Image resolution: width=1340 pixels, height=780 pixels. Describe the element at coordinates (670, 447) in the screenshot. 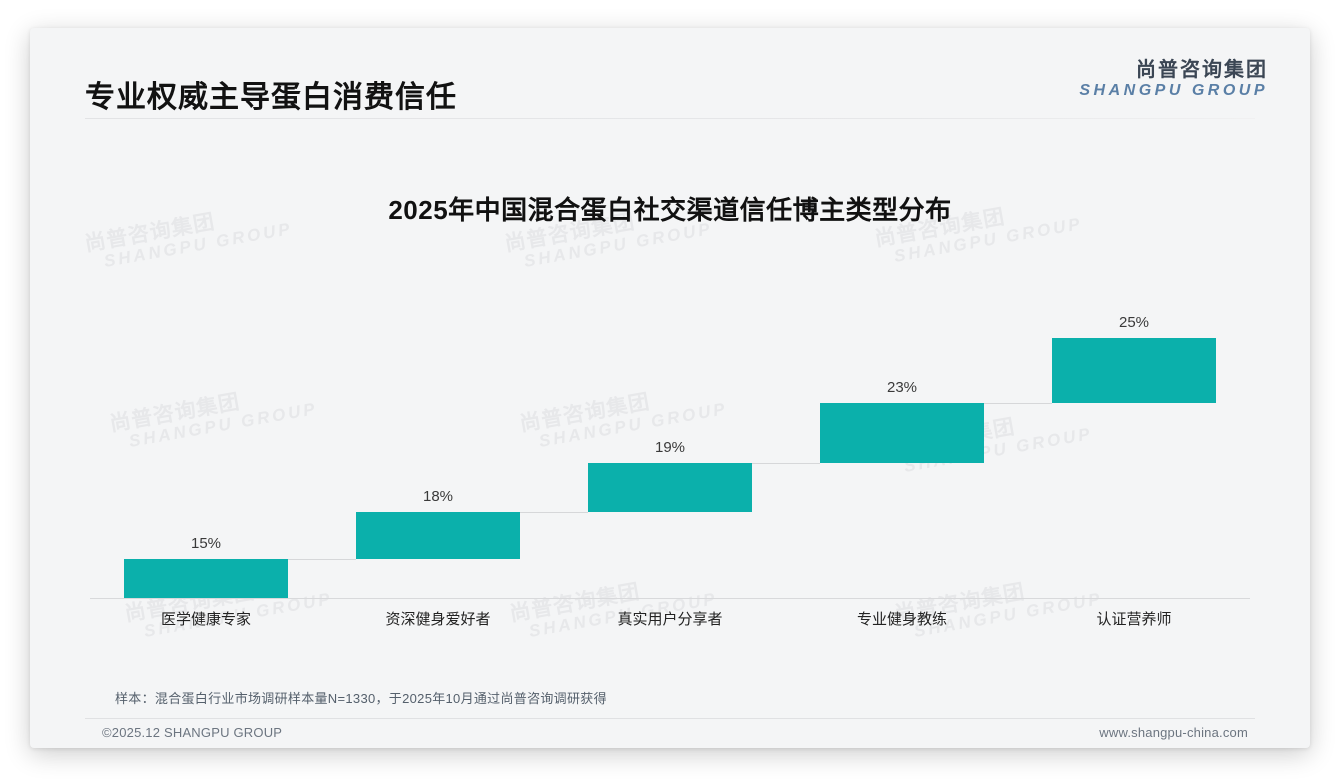

I see `bar-value-label-3: 19%` at that location.